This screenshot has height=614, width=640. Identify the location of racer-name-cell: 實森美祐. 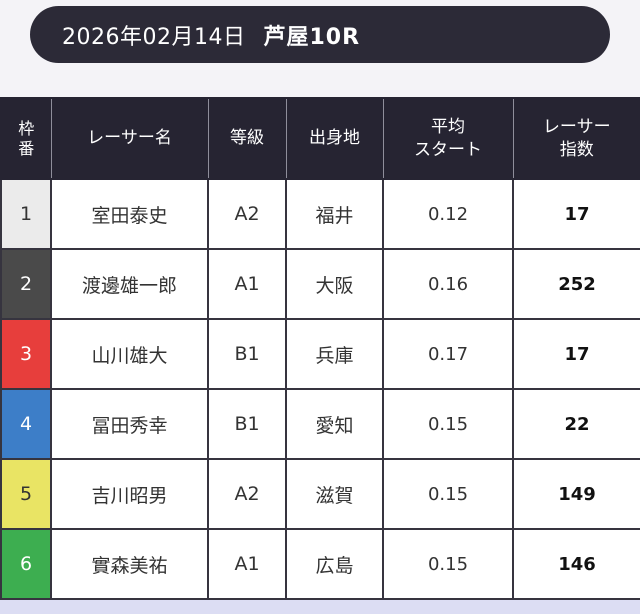
(129, 564).